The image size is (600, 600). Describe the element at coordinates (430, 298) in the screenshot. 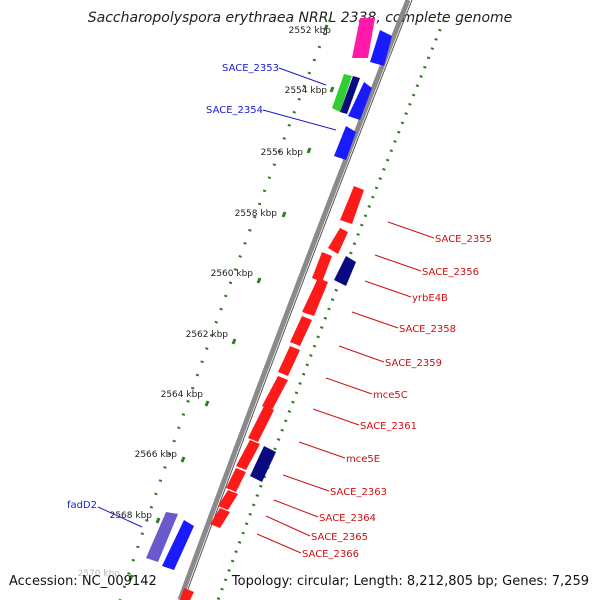

I see `gene-label: yrbE4B` at that location.